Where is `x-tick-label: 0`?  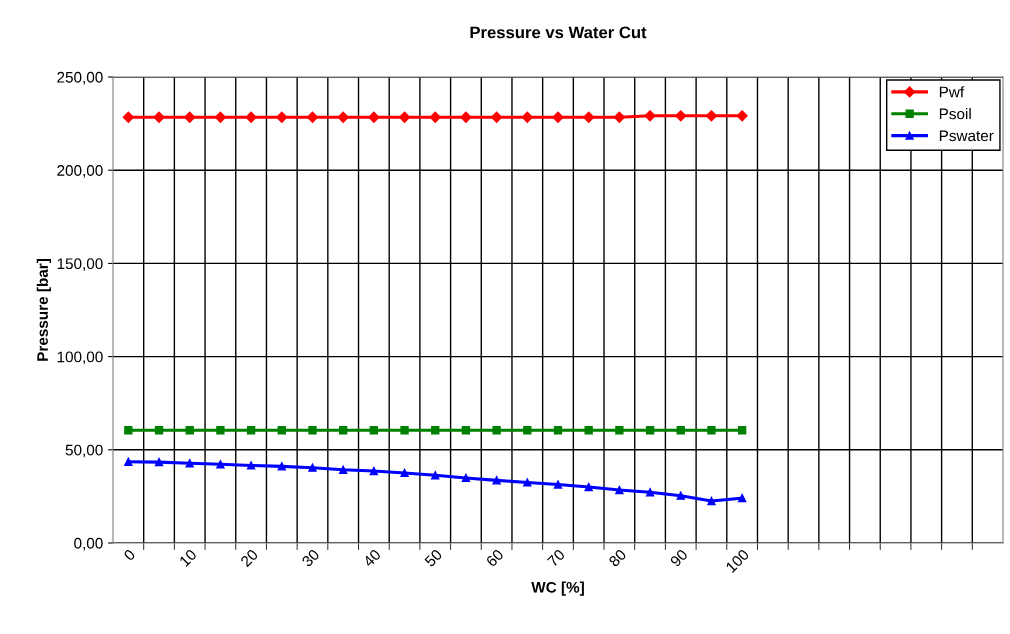 x-tick-label: 0 is located at coordinates (129, 555).